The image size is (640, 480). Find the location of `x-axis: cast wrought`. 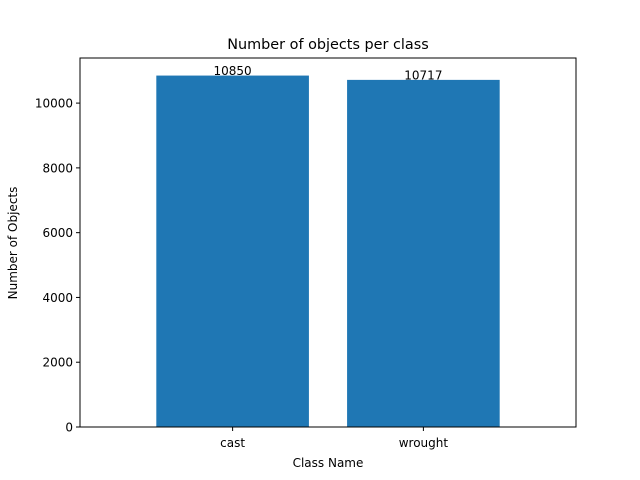

x-axis: cast wrought is located at coordinates (334, 438).